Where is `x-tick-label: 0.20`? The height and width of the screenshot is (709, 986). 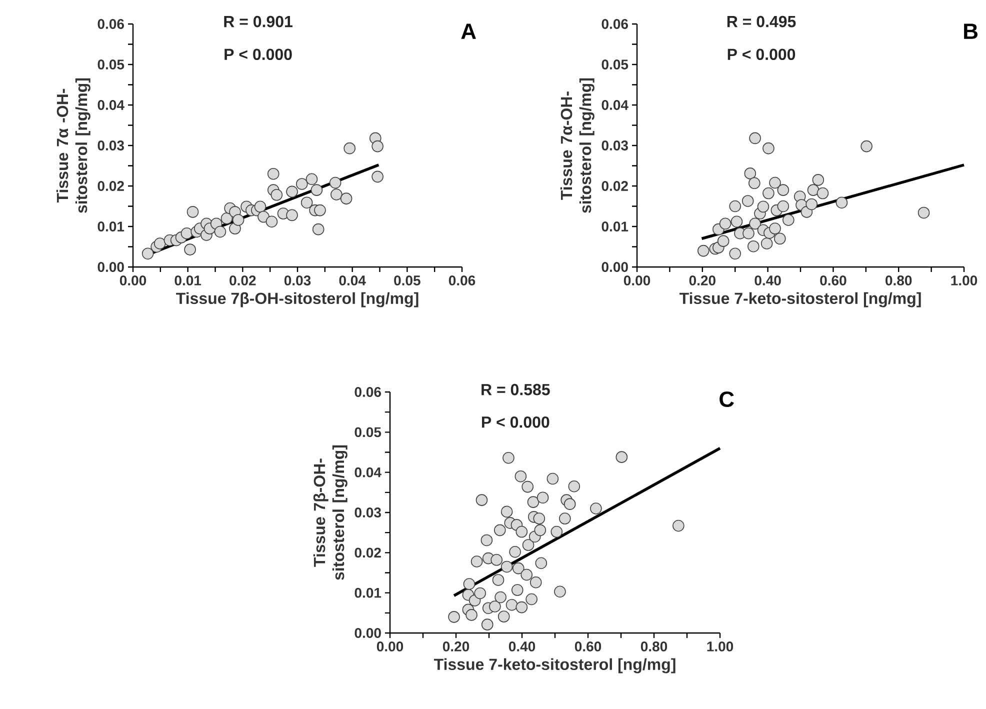 x-tick-label: 0.20 is located at coordinates (456, 647).